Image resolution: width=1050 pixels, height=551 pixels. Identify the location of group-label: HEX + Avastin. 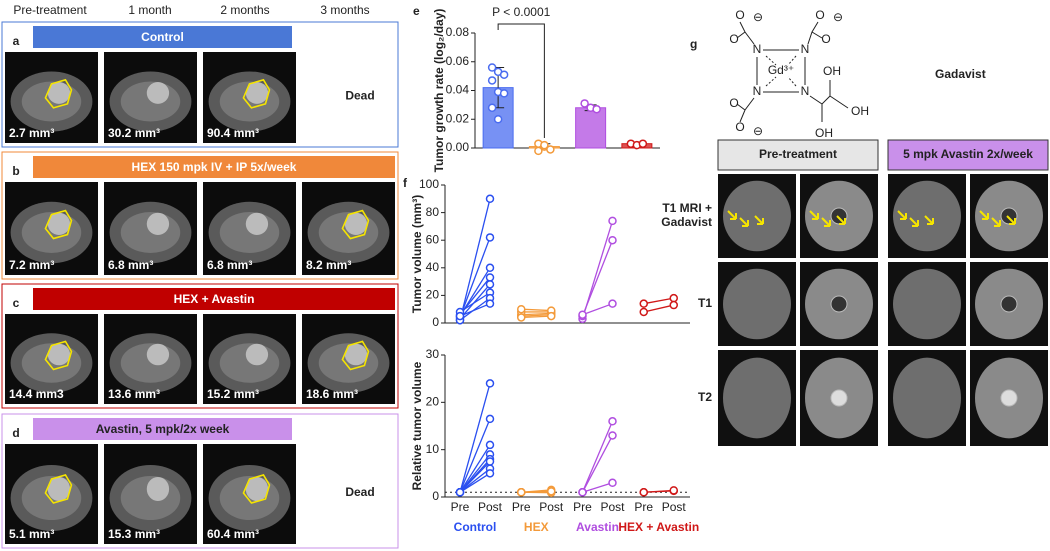
(658, 527).